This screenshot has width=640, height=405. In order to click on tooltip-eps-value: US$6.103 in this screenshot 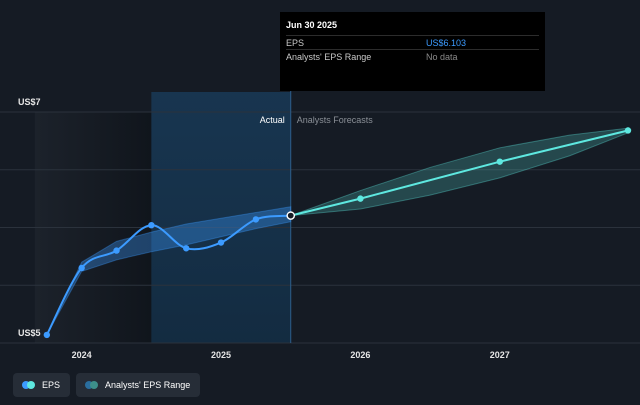, I will do `click(446, 42)`.